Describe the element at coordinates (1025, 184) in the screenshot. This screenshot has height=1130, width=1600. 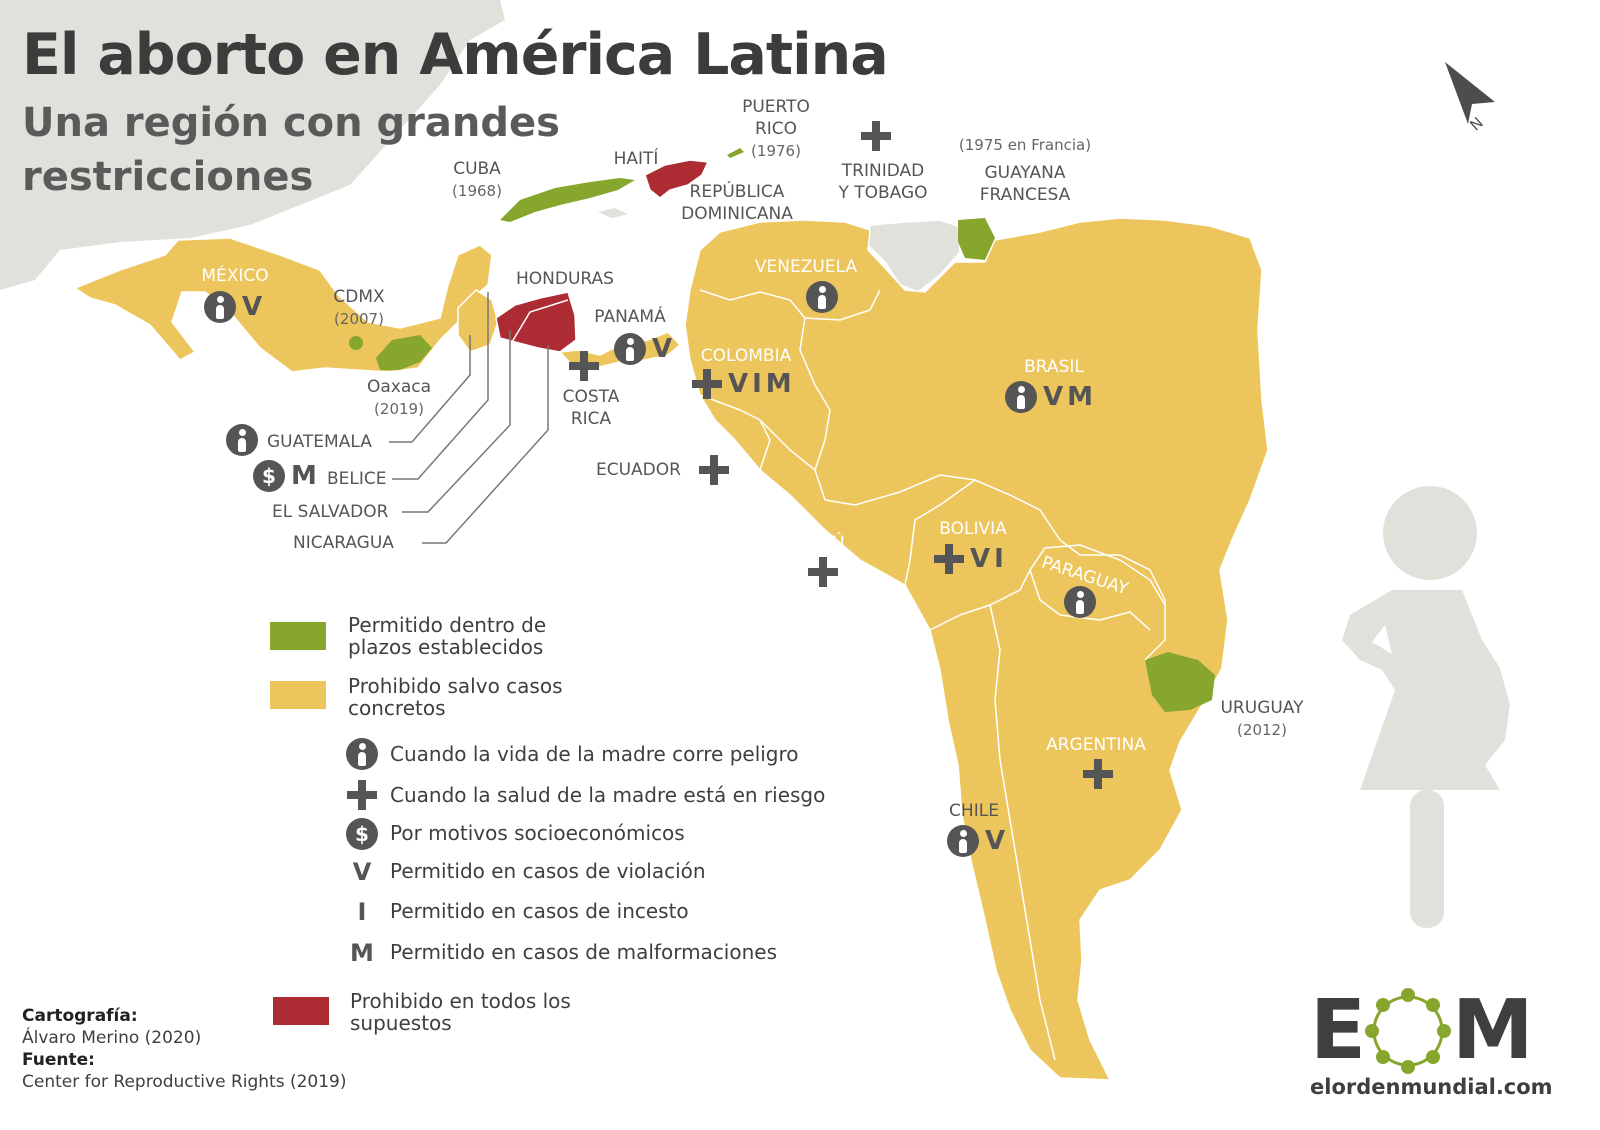
I see `label-guayana: GUAYANA FRANCESA` at that location.